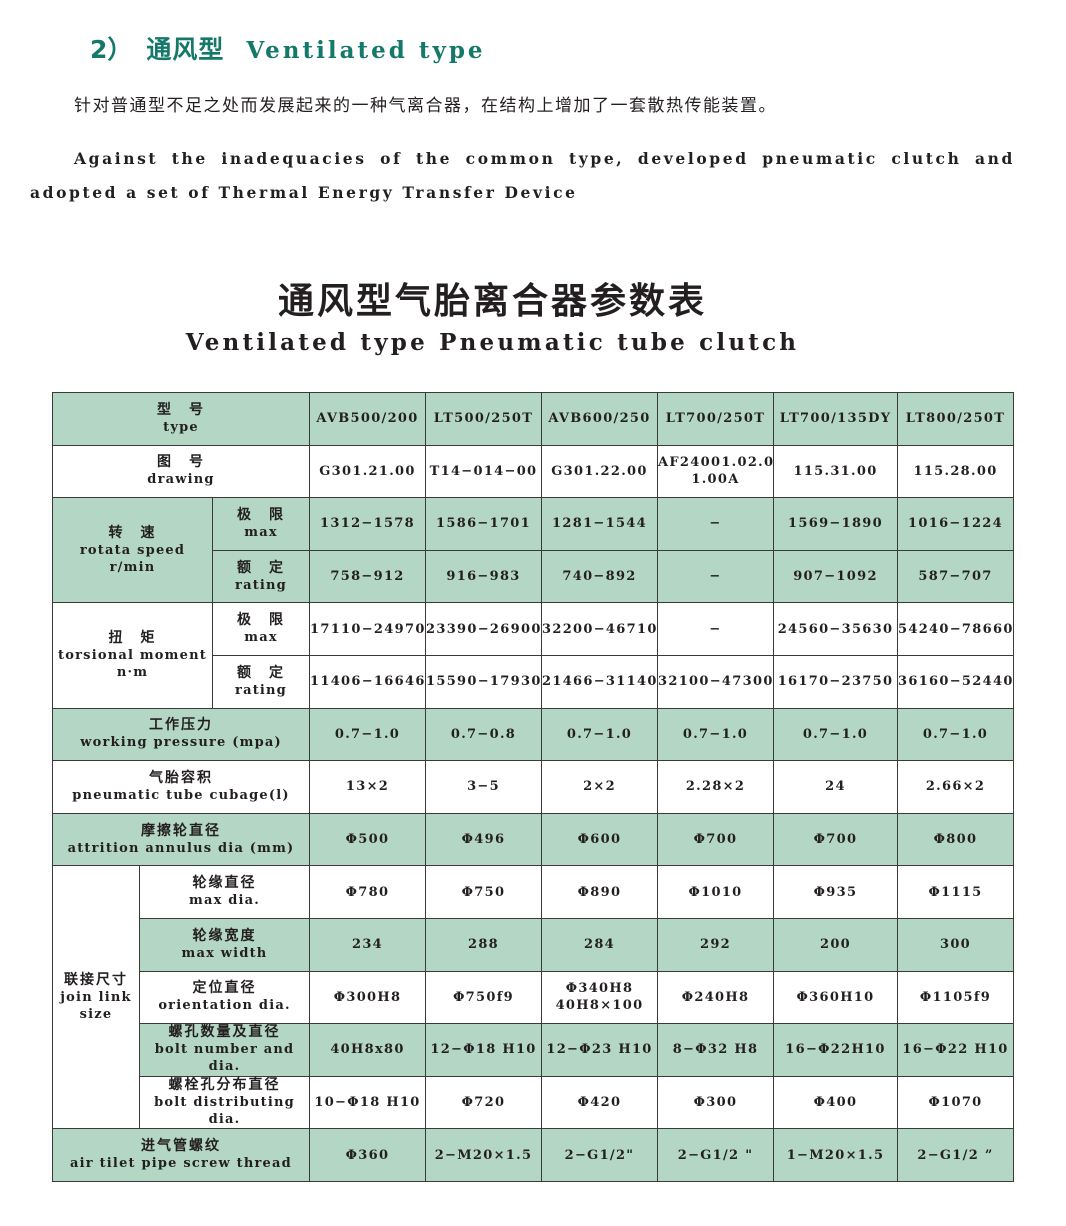  Describe the element at coordinates (181, 419) in the screenshot. I see `row-label: 型 号 type` at that location.